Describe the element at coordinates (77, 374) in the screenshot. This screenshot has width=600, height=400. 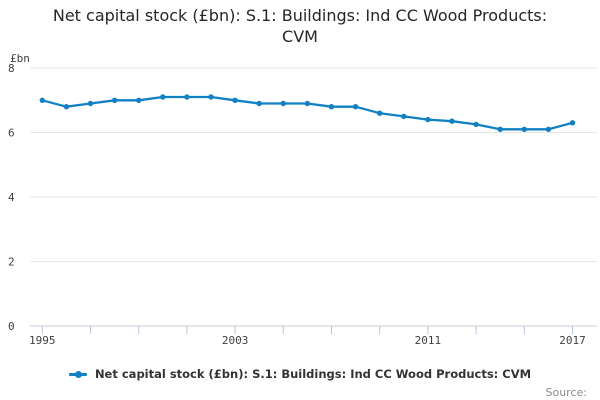
I see `series-line-marker-icon` at that location.